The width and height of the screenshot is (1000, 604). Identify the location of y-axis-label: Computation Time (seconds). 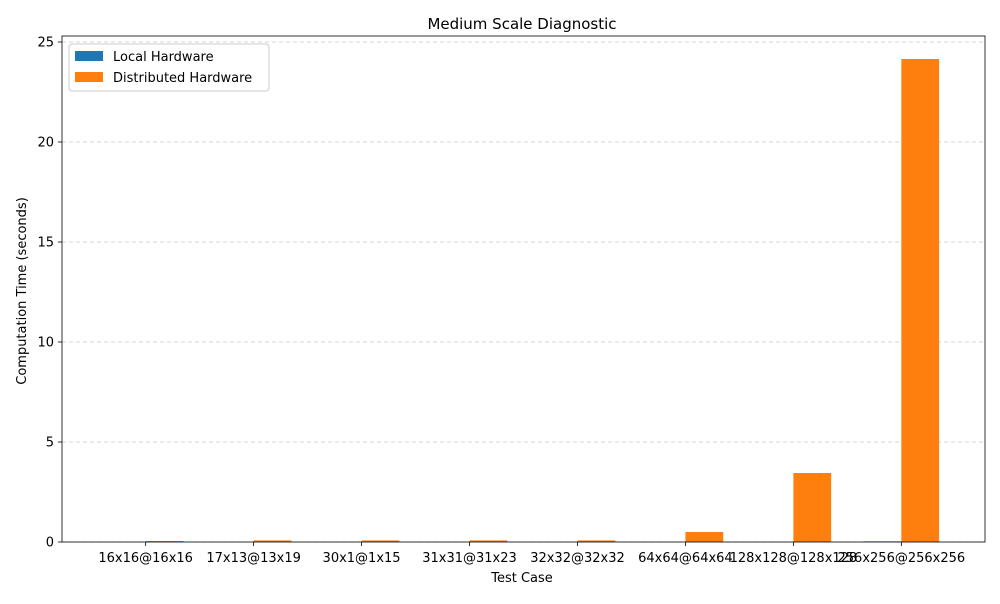
(22, 291).